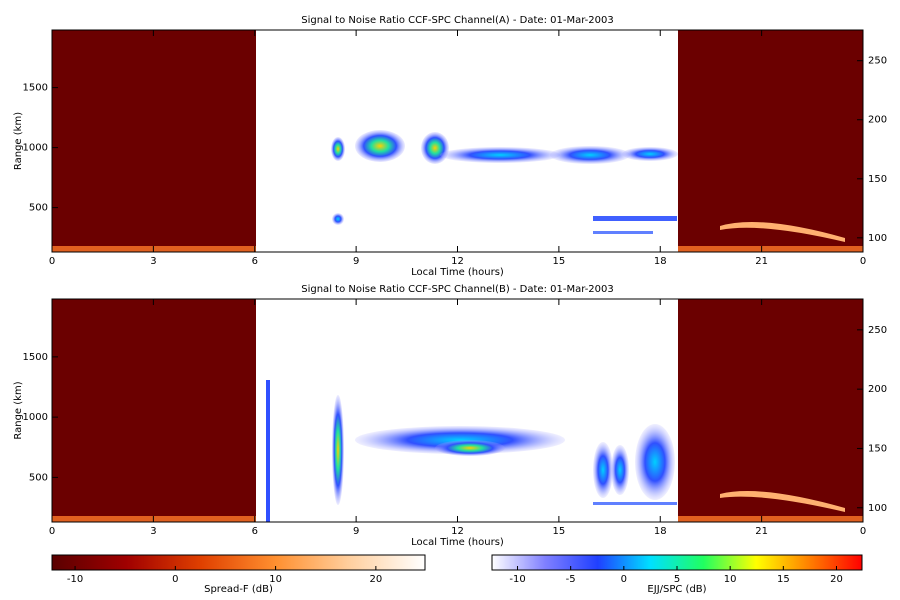  What do you see at coordinates (677, 579) in the screenshot?
I see `colorbar-tick-label: 5` at bounding box center [677, 579].